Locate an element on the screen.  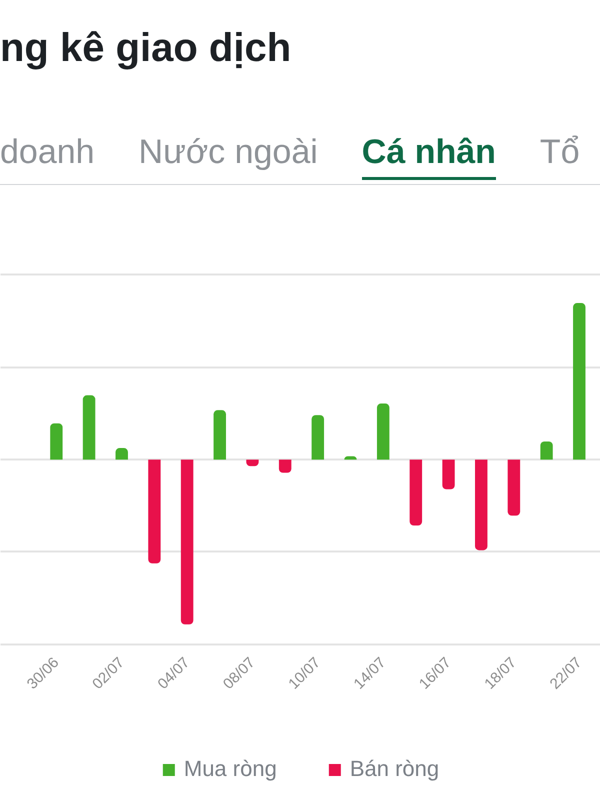
legend-label: Bán ròng is located at coordinates (395, 769).